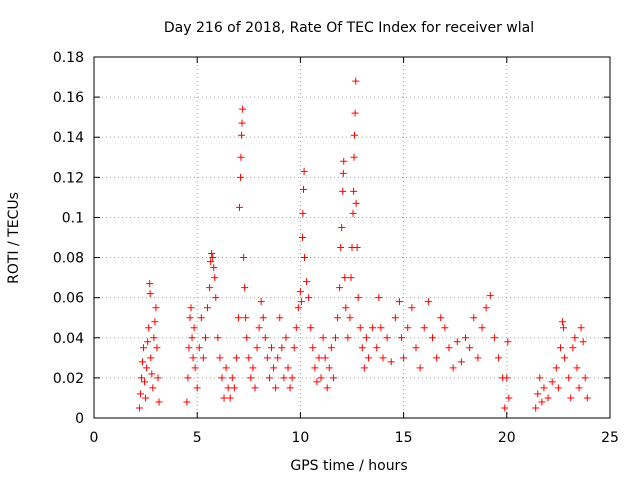 The width and height of the screenshot is (640, 480). I want to click on y-tick-label: 0, so click(79, 419).